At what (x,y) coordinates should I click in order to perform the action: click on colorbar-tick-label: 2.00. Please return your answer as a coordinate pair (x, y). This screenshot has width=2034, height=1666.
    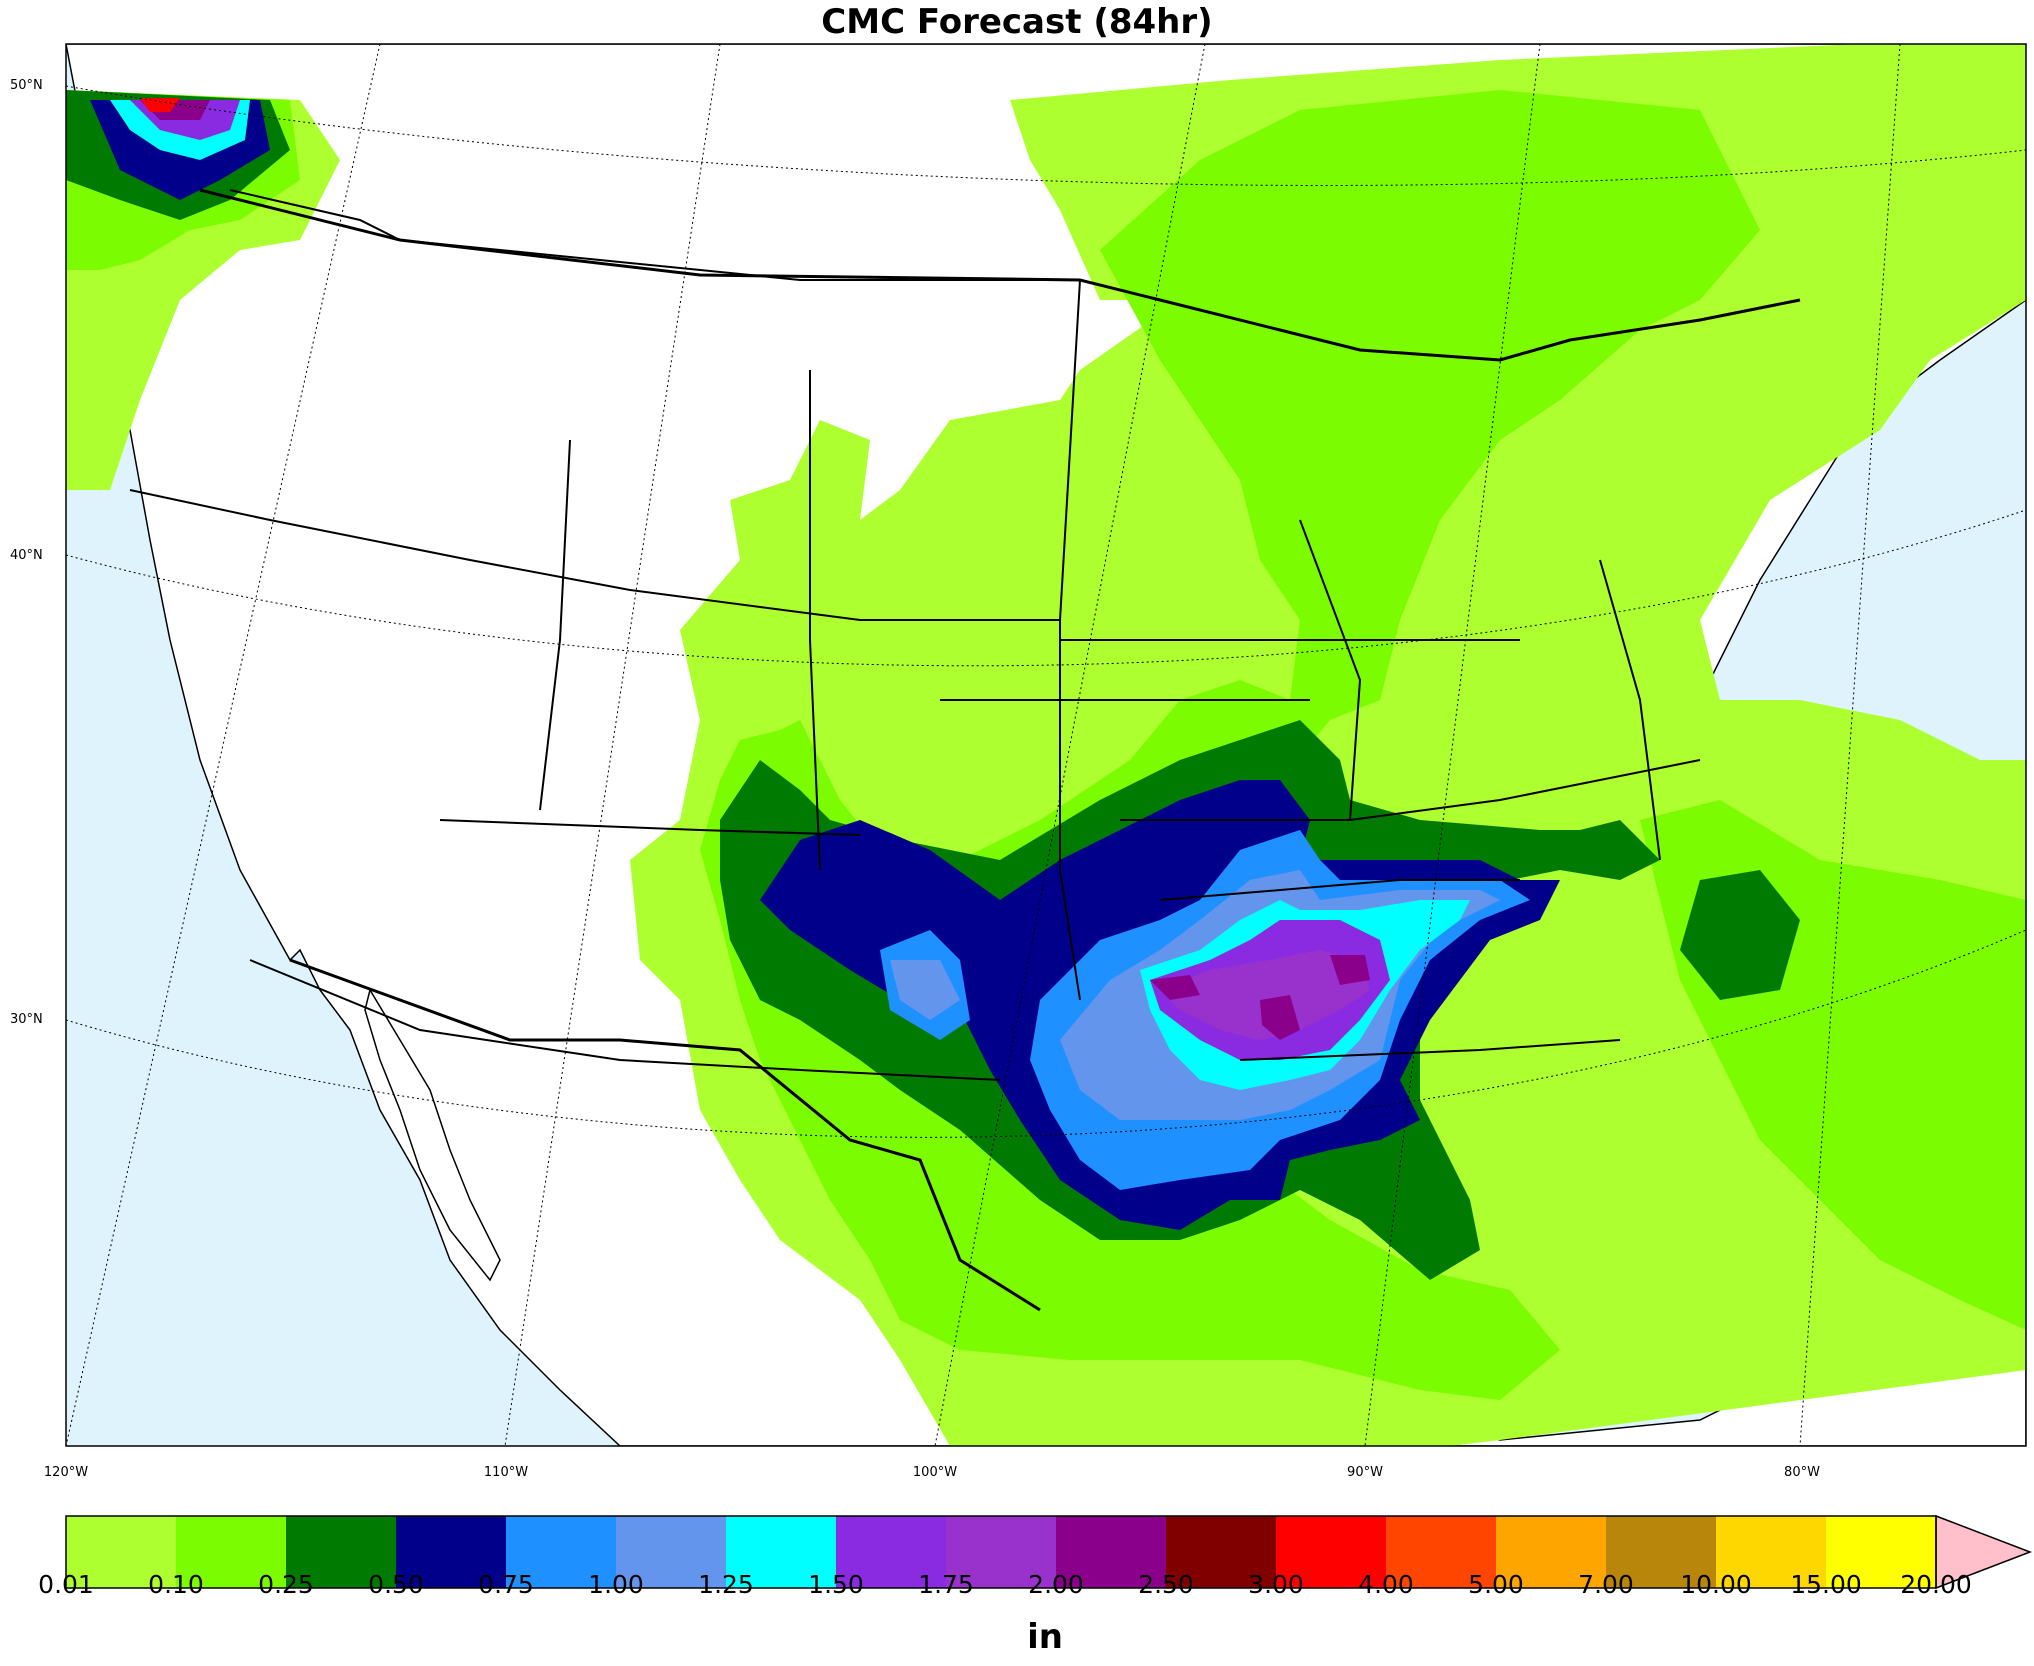
    Looking at the image, I should click on (1056, 1584).